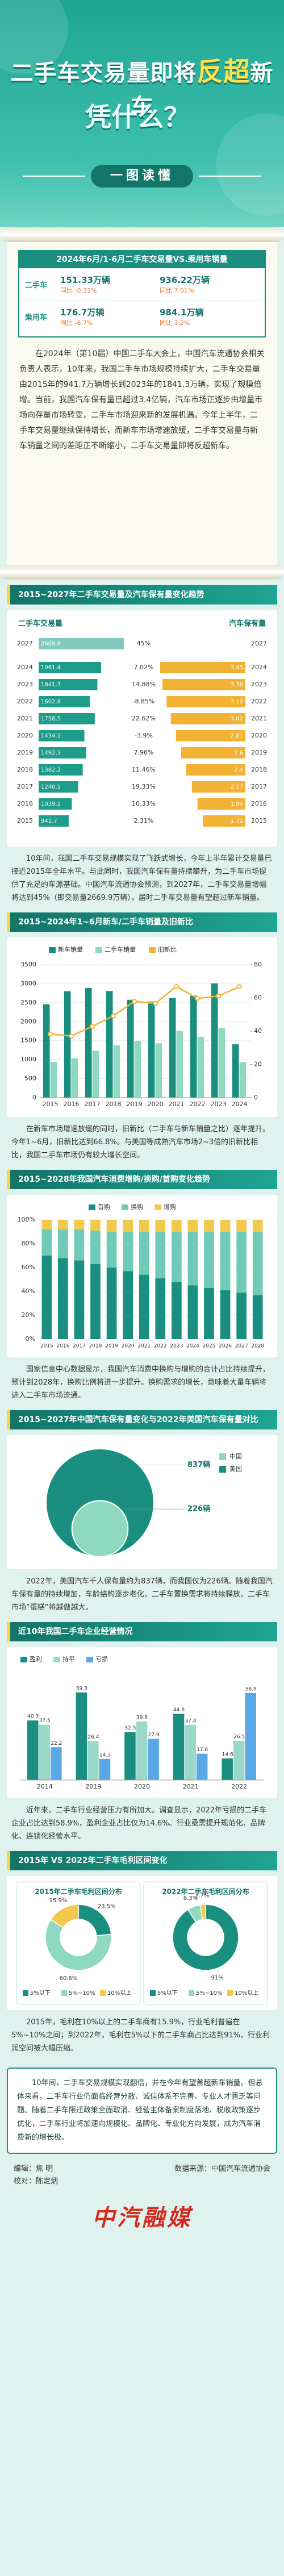 This screenshot has height=2576, width=284. What do you see at coordinates (144, 787) in the screenshot?
I see `change-label: 19.33%` at bounding box center [144, 787].